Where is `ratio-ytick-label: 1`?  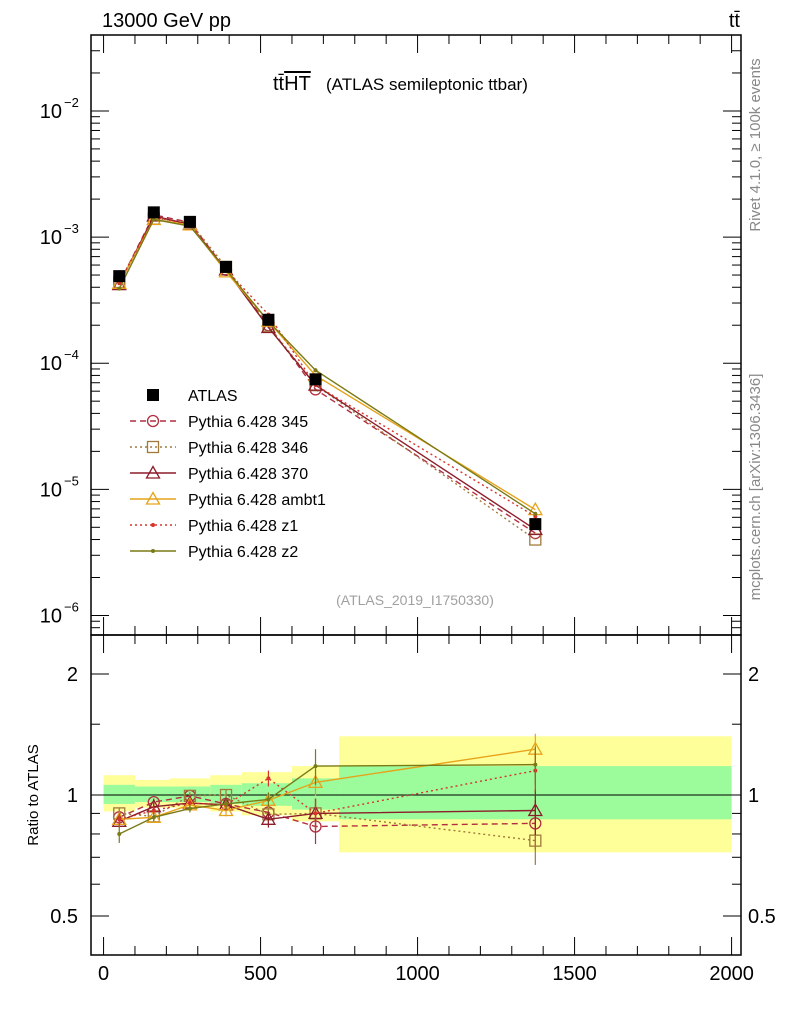 ratio-ytick-label: 1 is located at coordinates (72, 796).